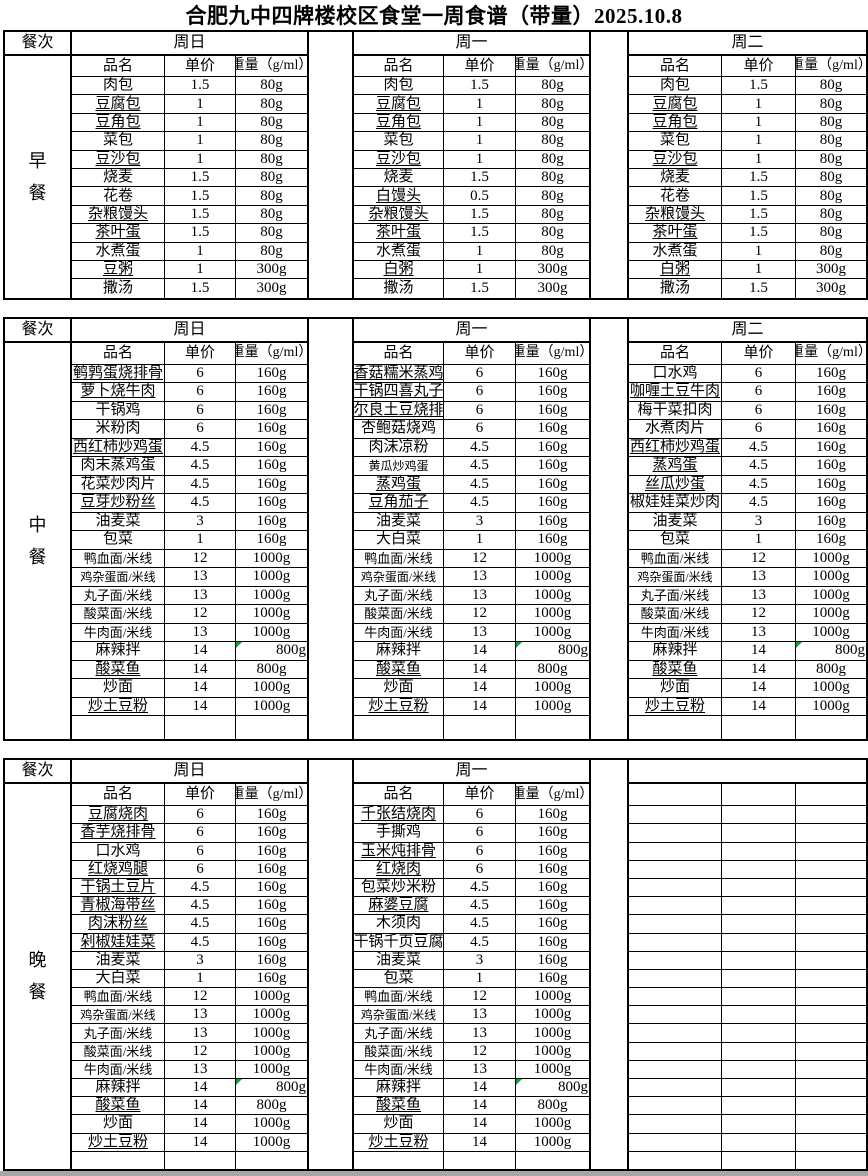 The height and width of the screenshot is (1176, 868). Describe the element at coordinates (118, 942) in the screenshot. I see `item-name-cell: 剁椒娃娃菜` at that location.